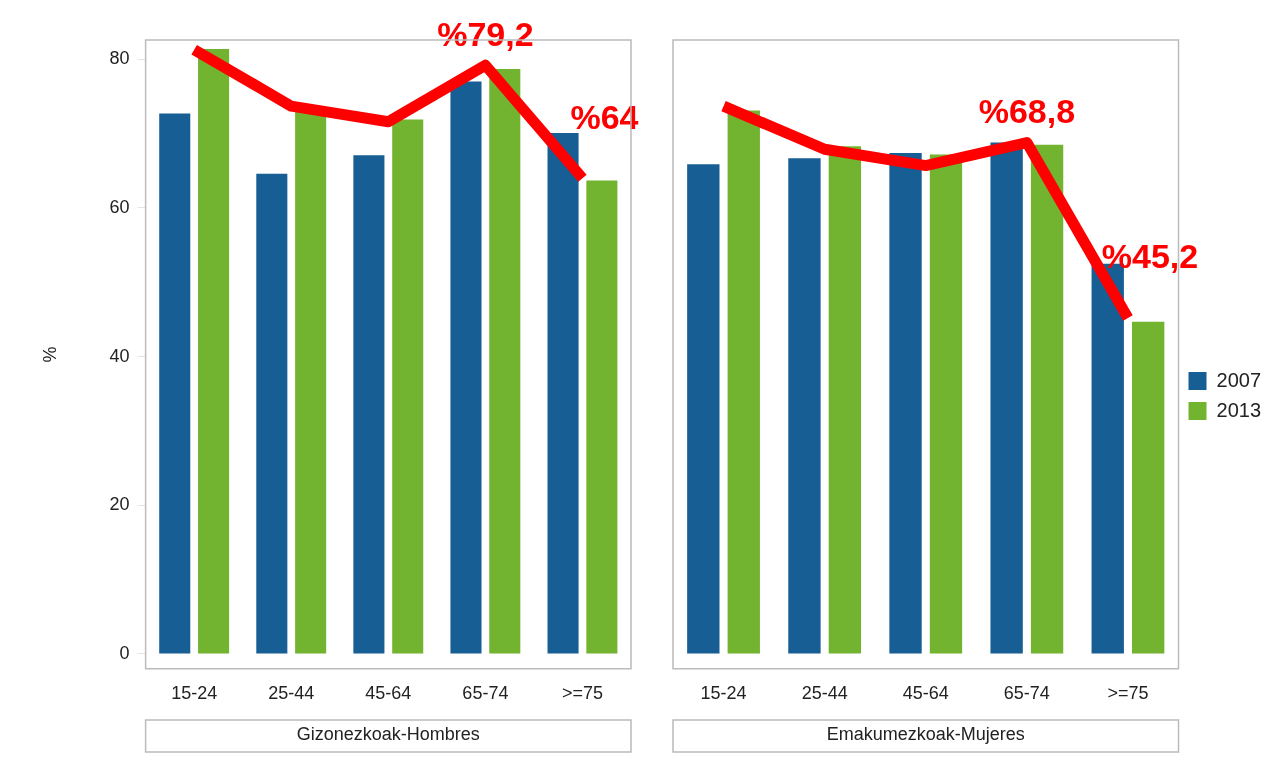 This screenshot has height=762, width=1271. What do you see at coordinates (119, 58) in the screenshot?
I see `y-tick-label: 80` at bounding box center [119, 58].